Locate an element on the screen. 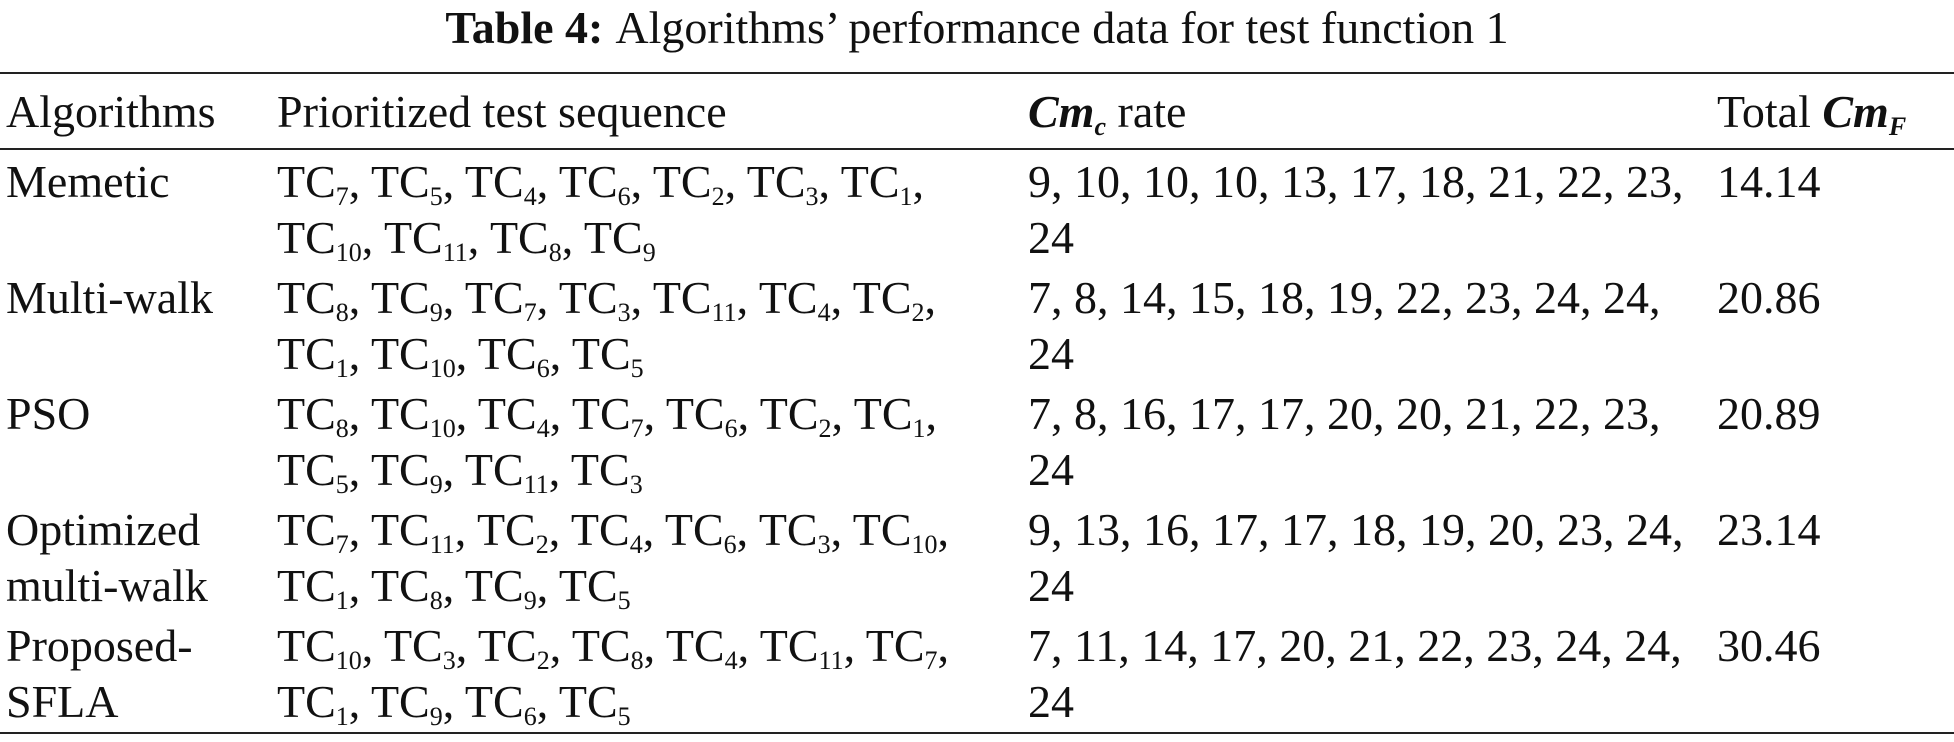 This screenshot has width=1954, height=742. sequence-cell: TC8TC10TC4TC7TC6TC2TC1TC5TC9TC11TC3 is located at coordinates (646, 442).